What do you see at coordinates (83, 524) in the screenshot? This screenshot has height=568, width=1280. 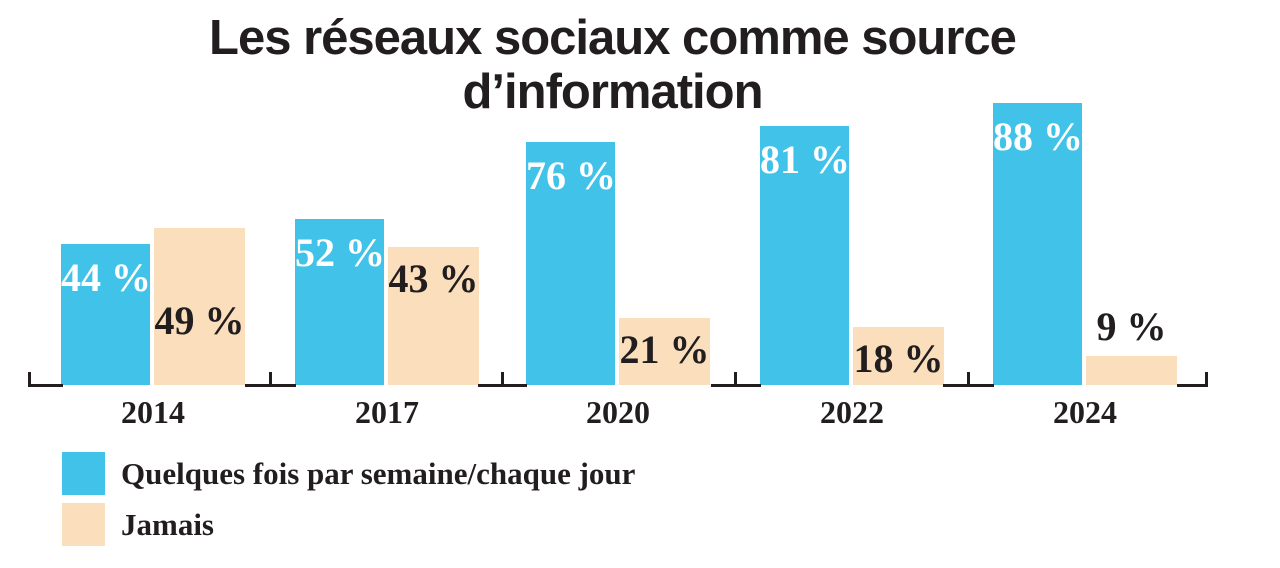 I see `legend-swatch-jamais` at bounding box center [83, 524].